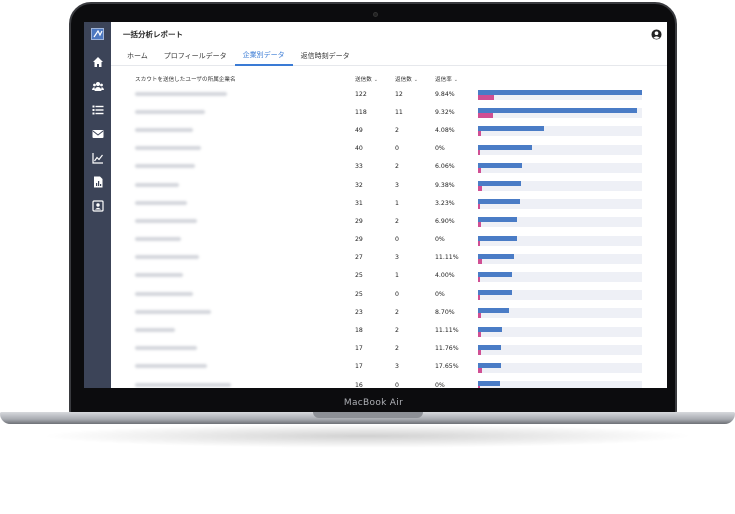 Image resolution: width=735 pixels, height=514 pixels. Describe the element at coordinates (390, 367) in the screenshot. I see `table-row: 17 3 17.65%` at that location.